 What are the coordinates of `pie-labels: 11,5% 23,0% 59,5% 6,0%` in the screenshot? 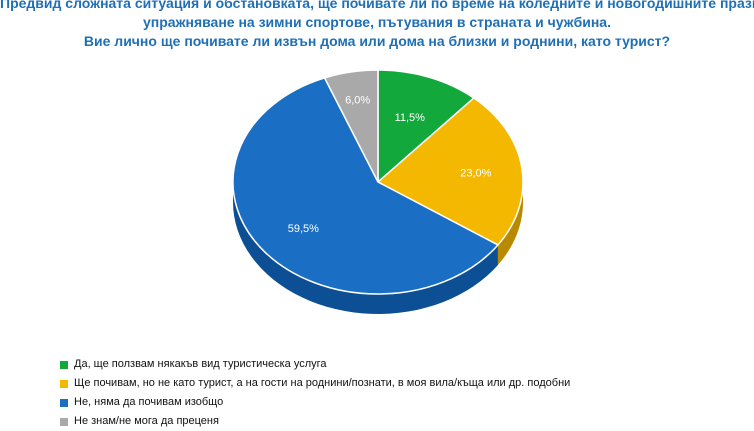 It's located at (390, 164).